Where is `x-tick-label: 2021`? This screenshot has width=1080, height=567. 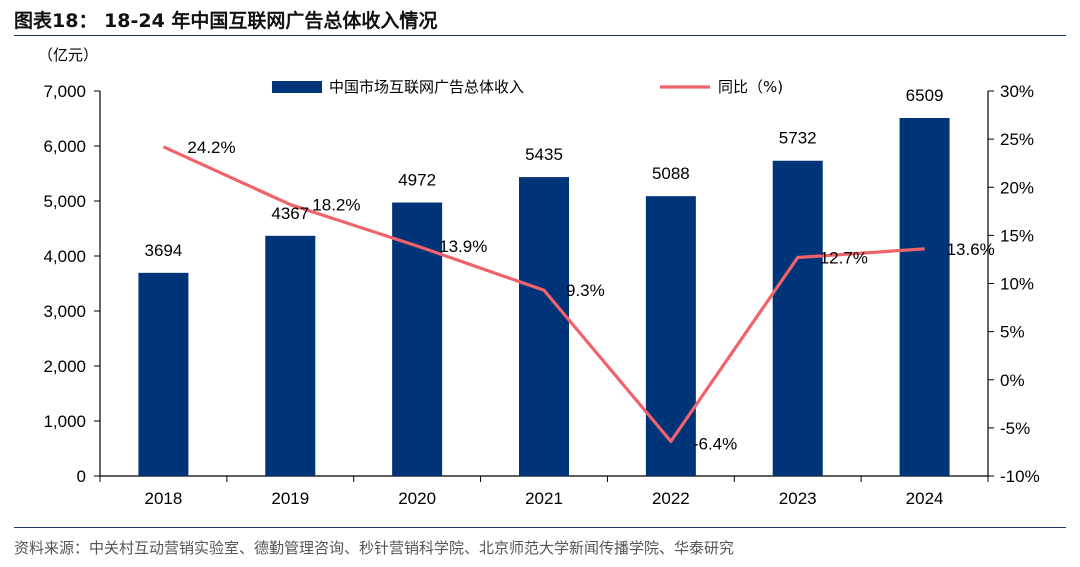
x-tick-label: 2021 is located at coordinates (544, 498).